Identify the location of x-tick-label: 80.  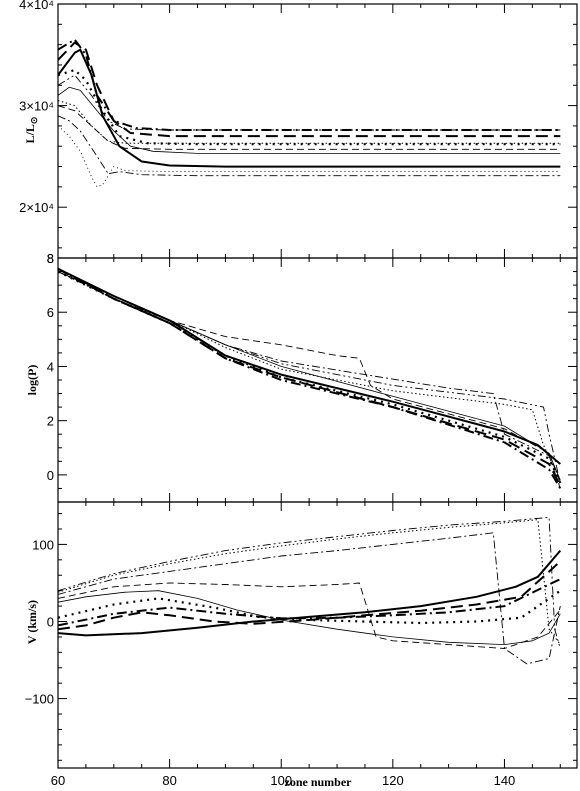
(169, 780).